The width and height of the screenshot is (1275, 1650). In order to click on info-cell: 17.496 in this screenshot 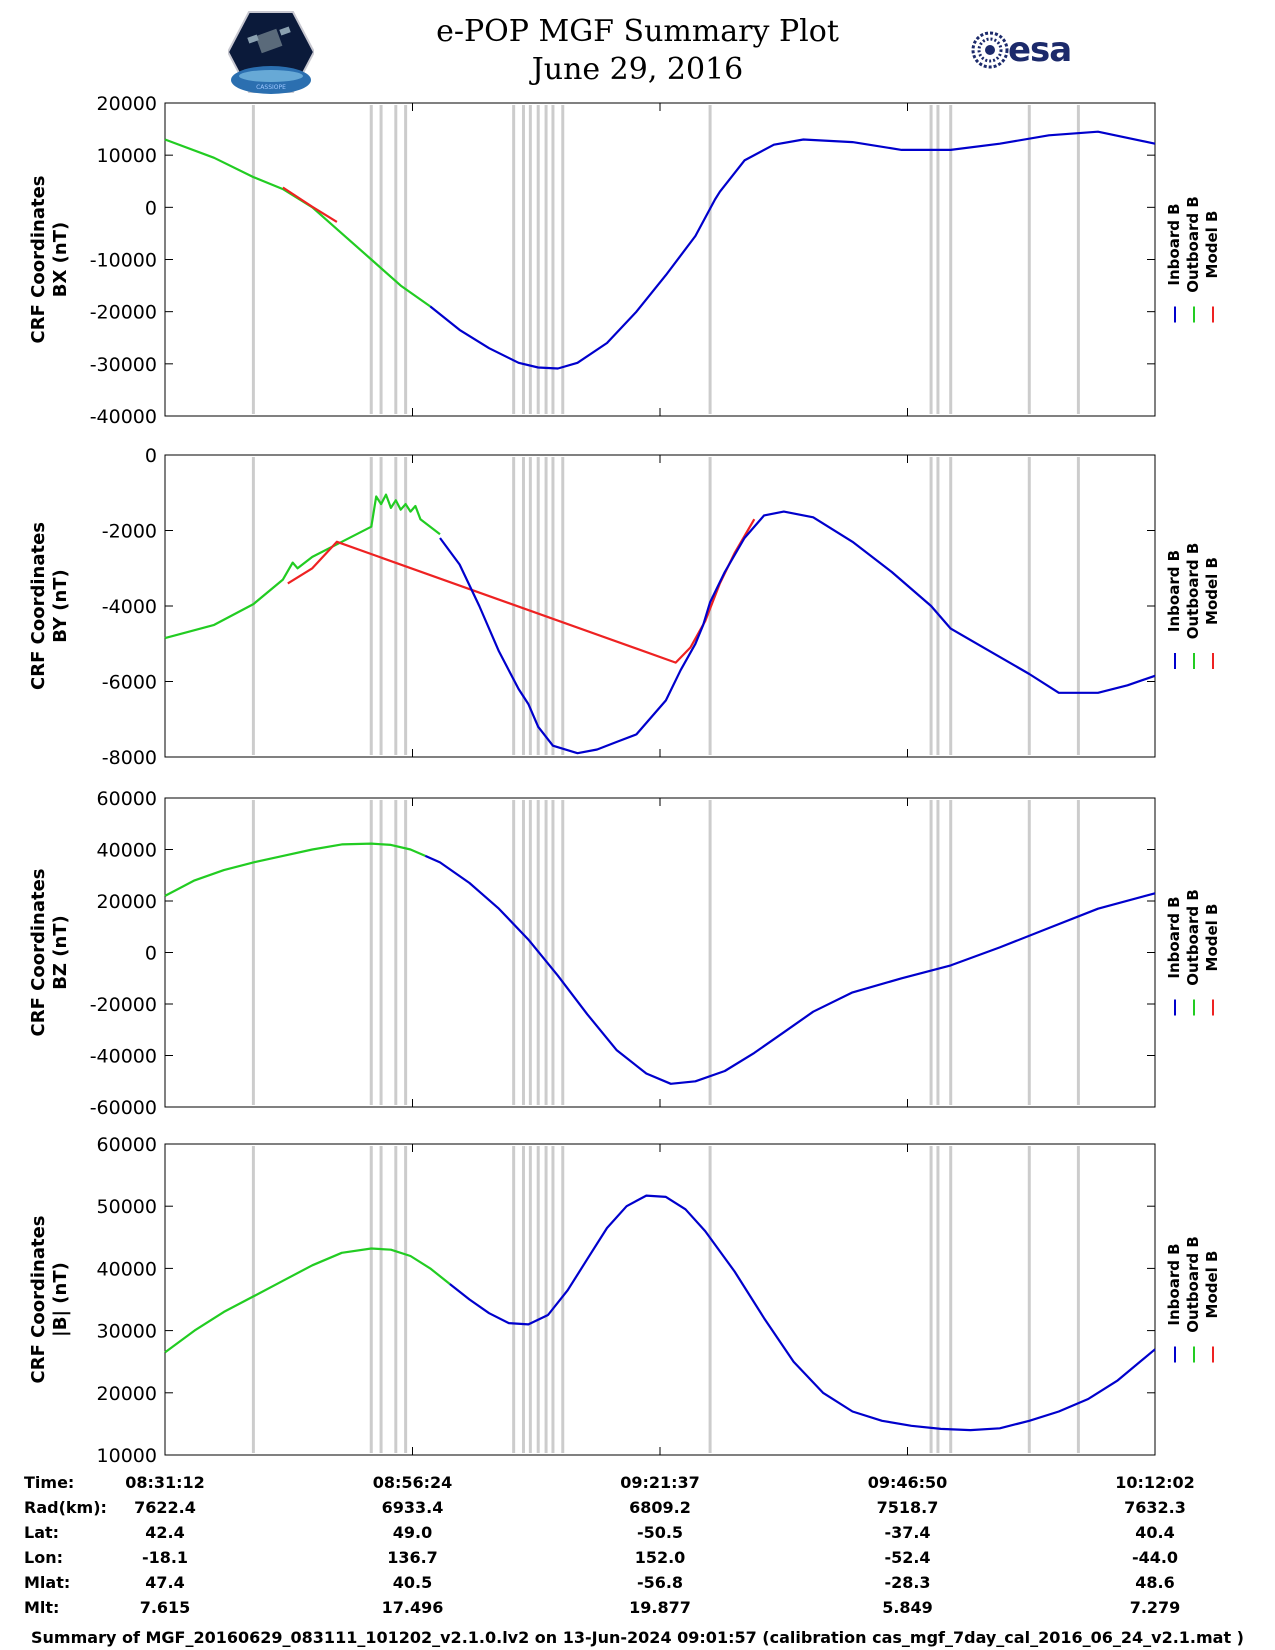, I will do `click(413, 1607)`.